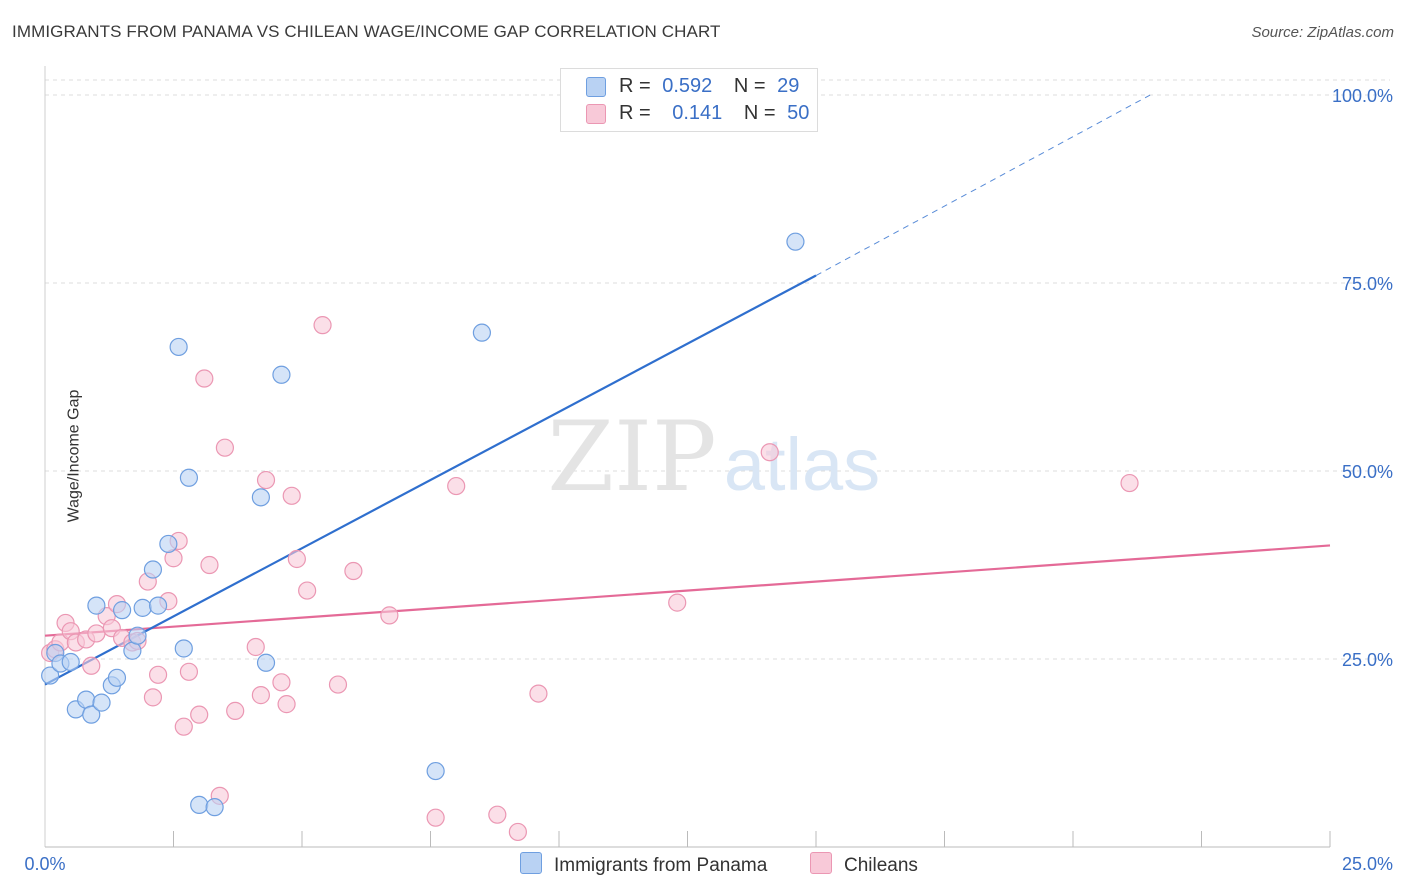  I want to click on watermark-zip: ZIP, so click(631, 457).